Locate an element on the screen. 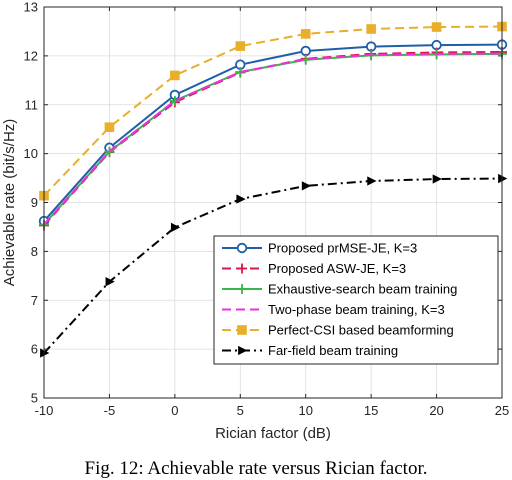 This screenshot has height=480, width=512. legend-item: Perfect-CSI based beamforming is located at coordinates (338, 330).